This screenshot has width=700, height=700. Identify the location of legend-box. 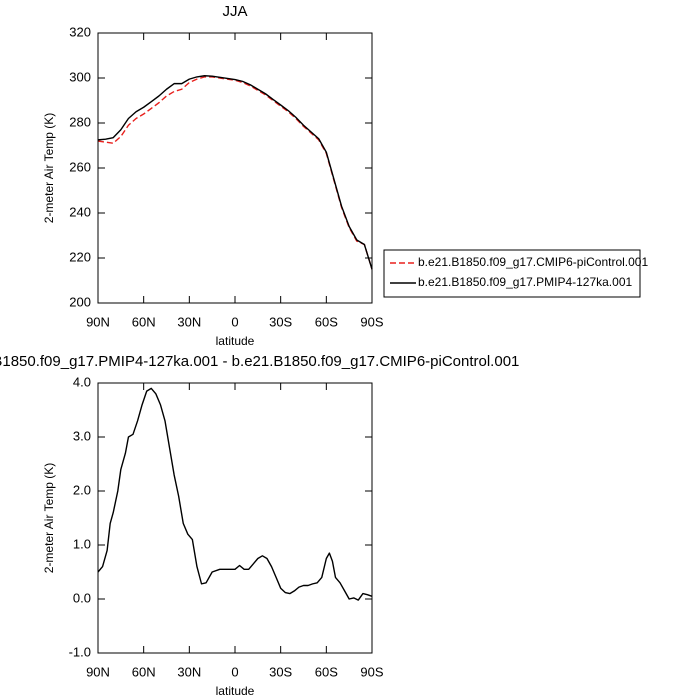
(512, 273).